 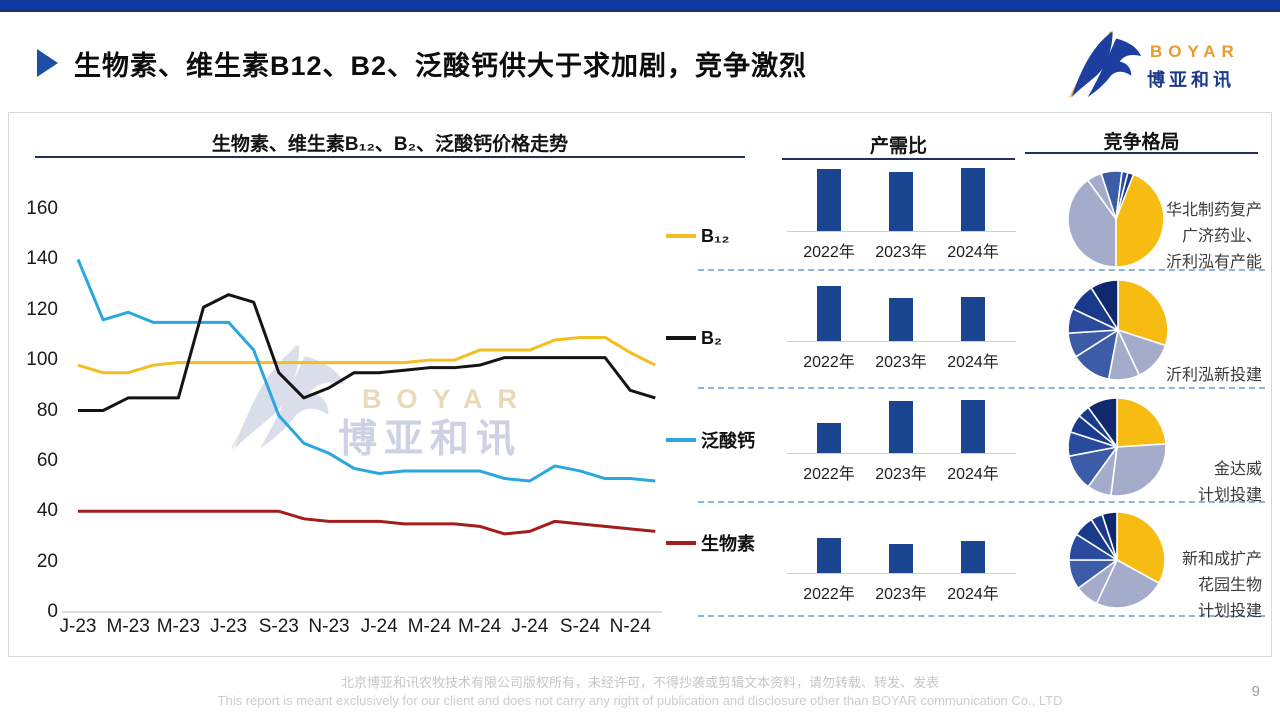 I want to click on x-axis-label: N-24, so click(x=630, y=626).